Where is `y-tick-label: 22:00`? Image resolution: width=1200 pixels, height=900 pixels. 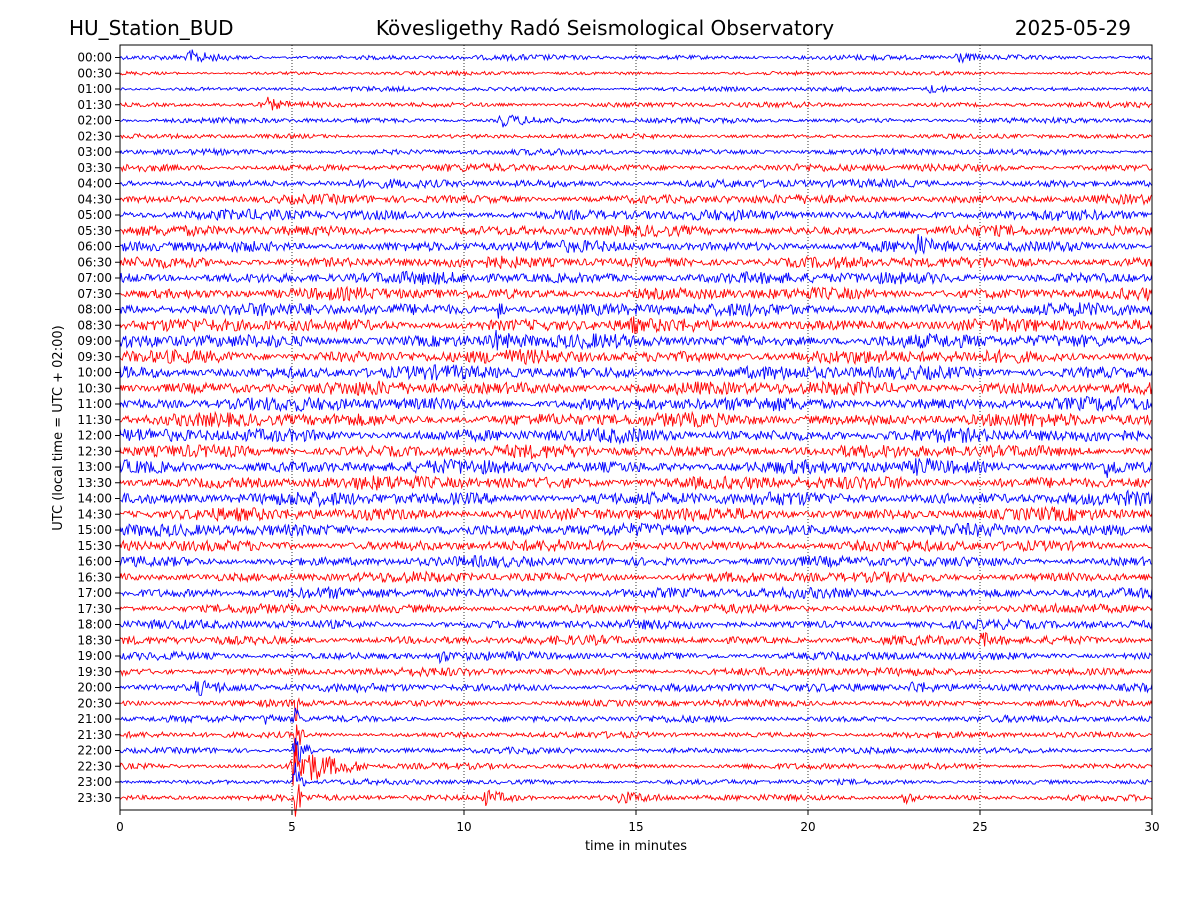 y-tick-label: 22:00 is located at coordinates (94, 751).